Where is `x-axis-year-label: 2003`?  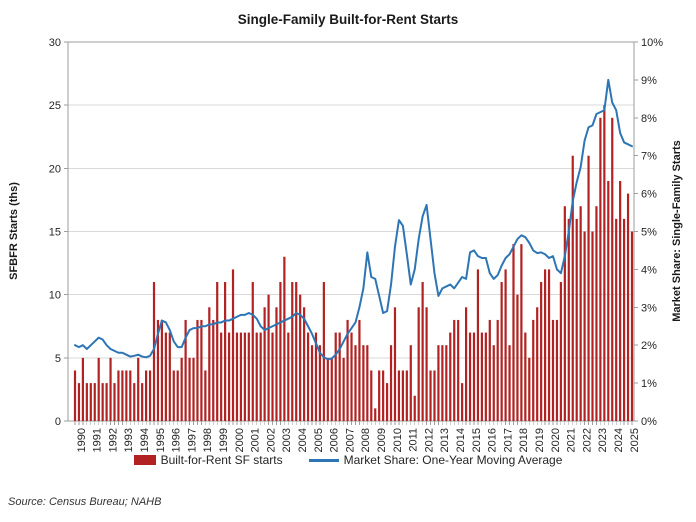 x-axis-year-label: 2003 is located at coordinates (287, 440).